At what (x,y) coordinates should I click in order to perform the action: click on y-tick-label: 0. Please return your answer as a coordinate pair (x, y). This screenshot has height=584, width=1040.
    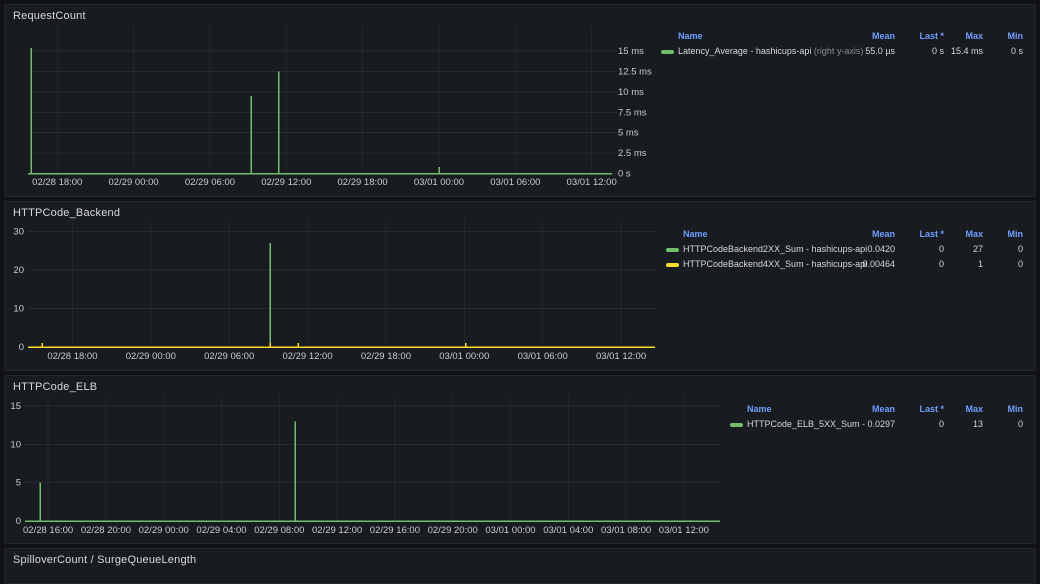
    Looking at the image, I should click on (18, 521).